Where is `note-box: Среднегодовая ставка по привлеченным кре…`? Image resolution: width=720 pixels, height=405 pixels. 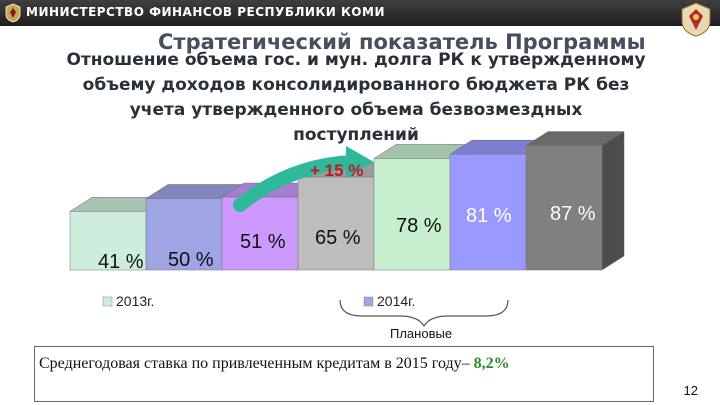
note-box: Среднегодовая ставка по привлеченным кре… is located at coordinates (344, 374).